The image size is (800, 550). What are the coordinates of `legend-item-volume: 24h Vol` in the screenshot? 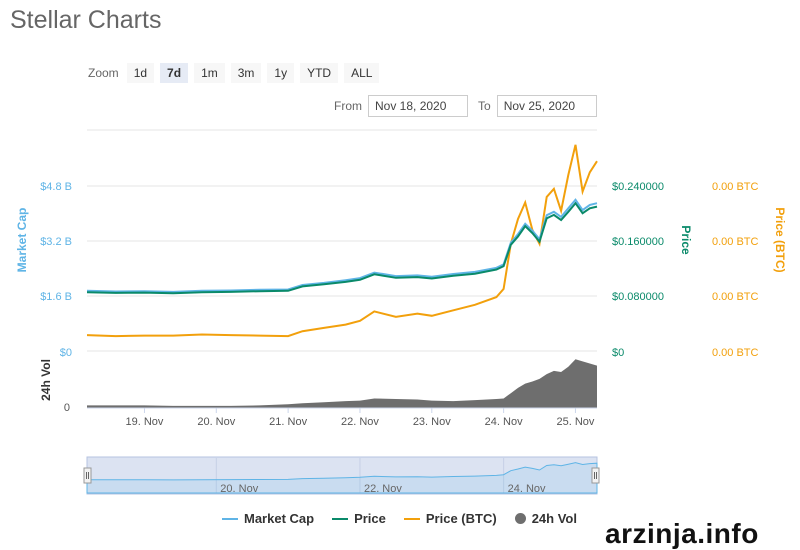 It's located at (545, 518).